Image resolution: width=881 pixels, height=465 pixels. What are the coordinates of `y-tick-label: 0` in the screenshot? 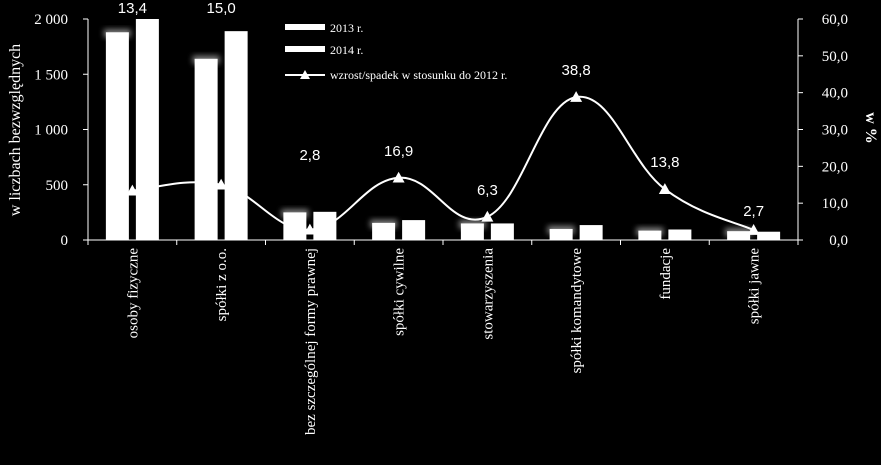 It's located at (65, 241).